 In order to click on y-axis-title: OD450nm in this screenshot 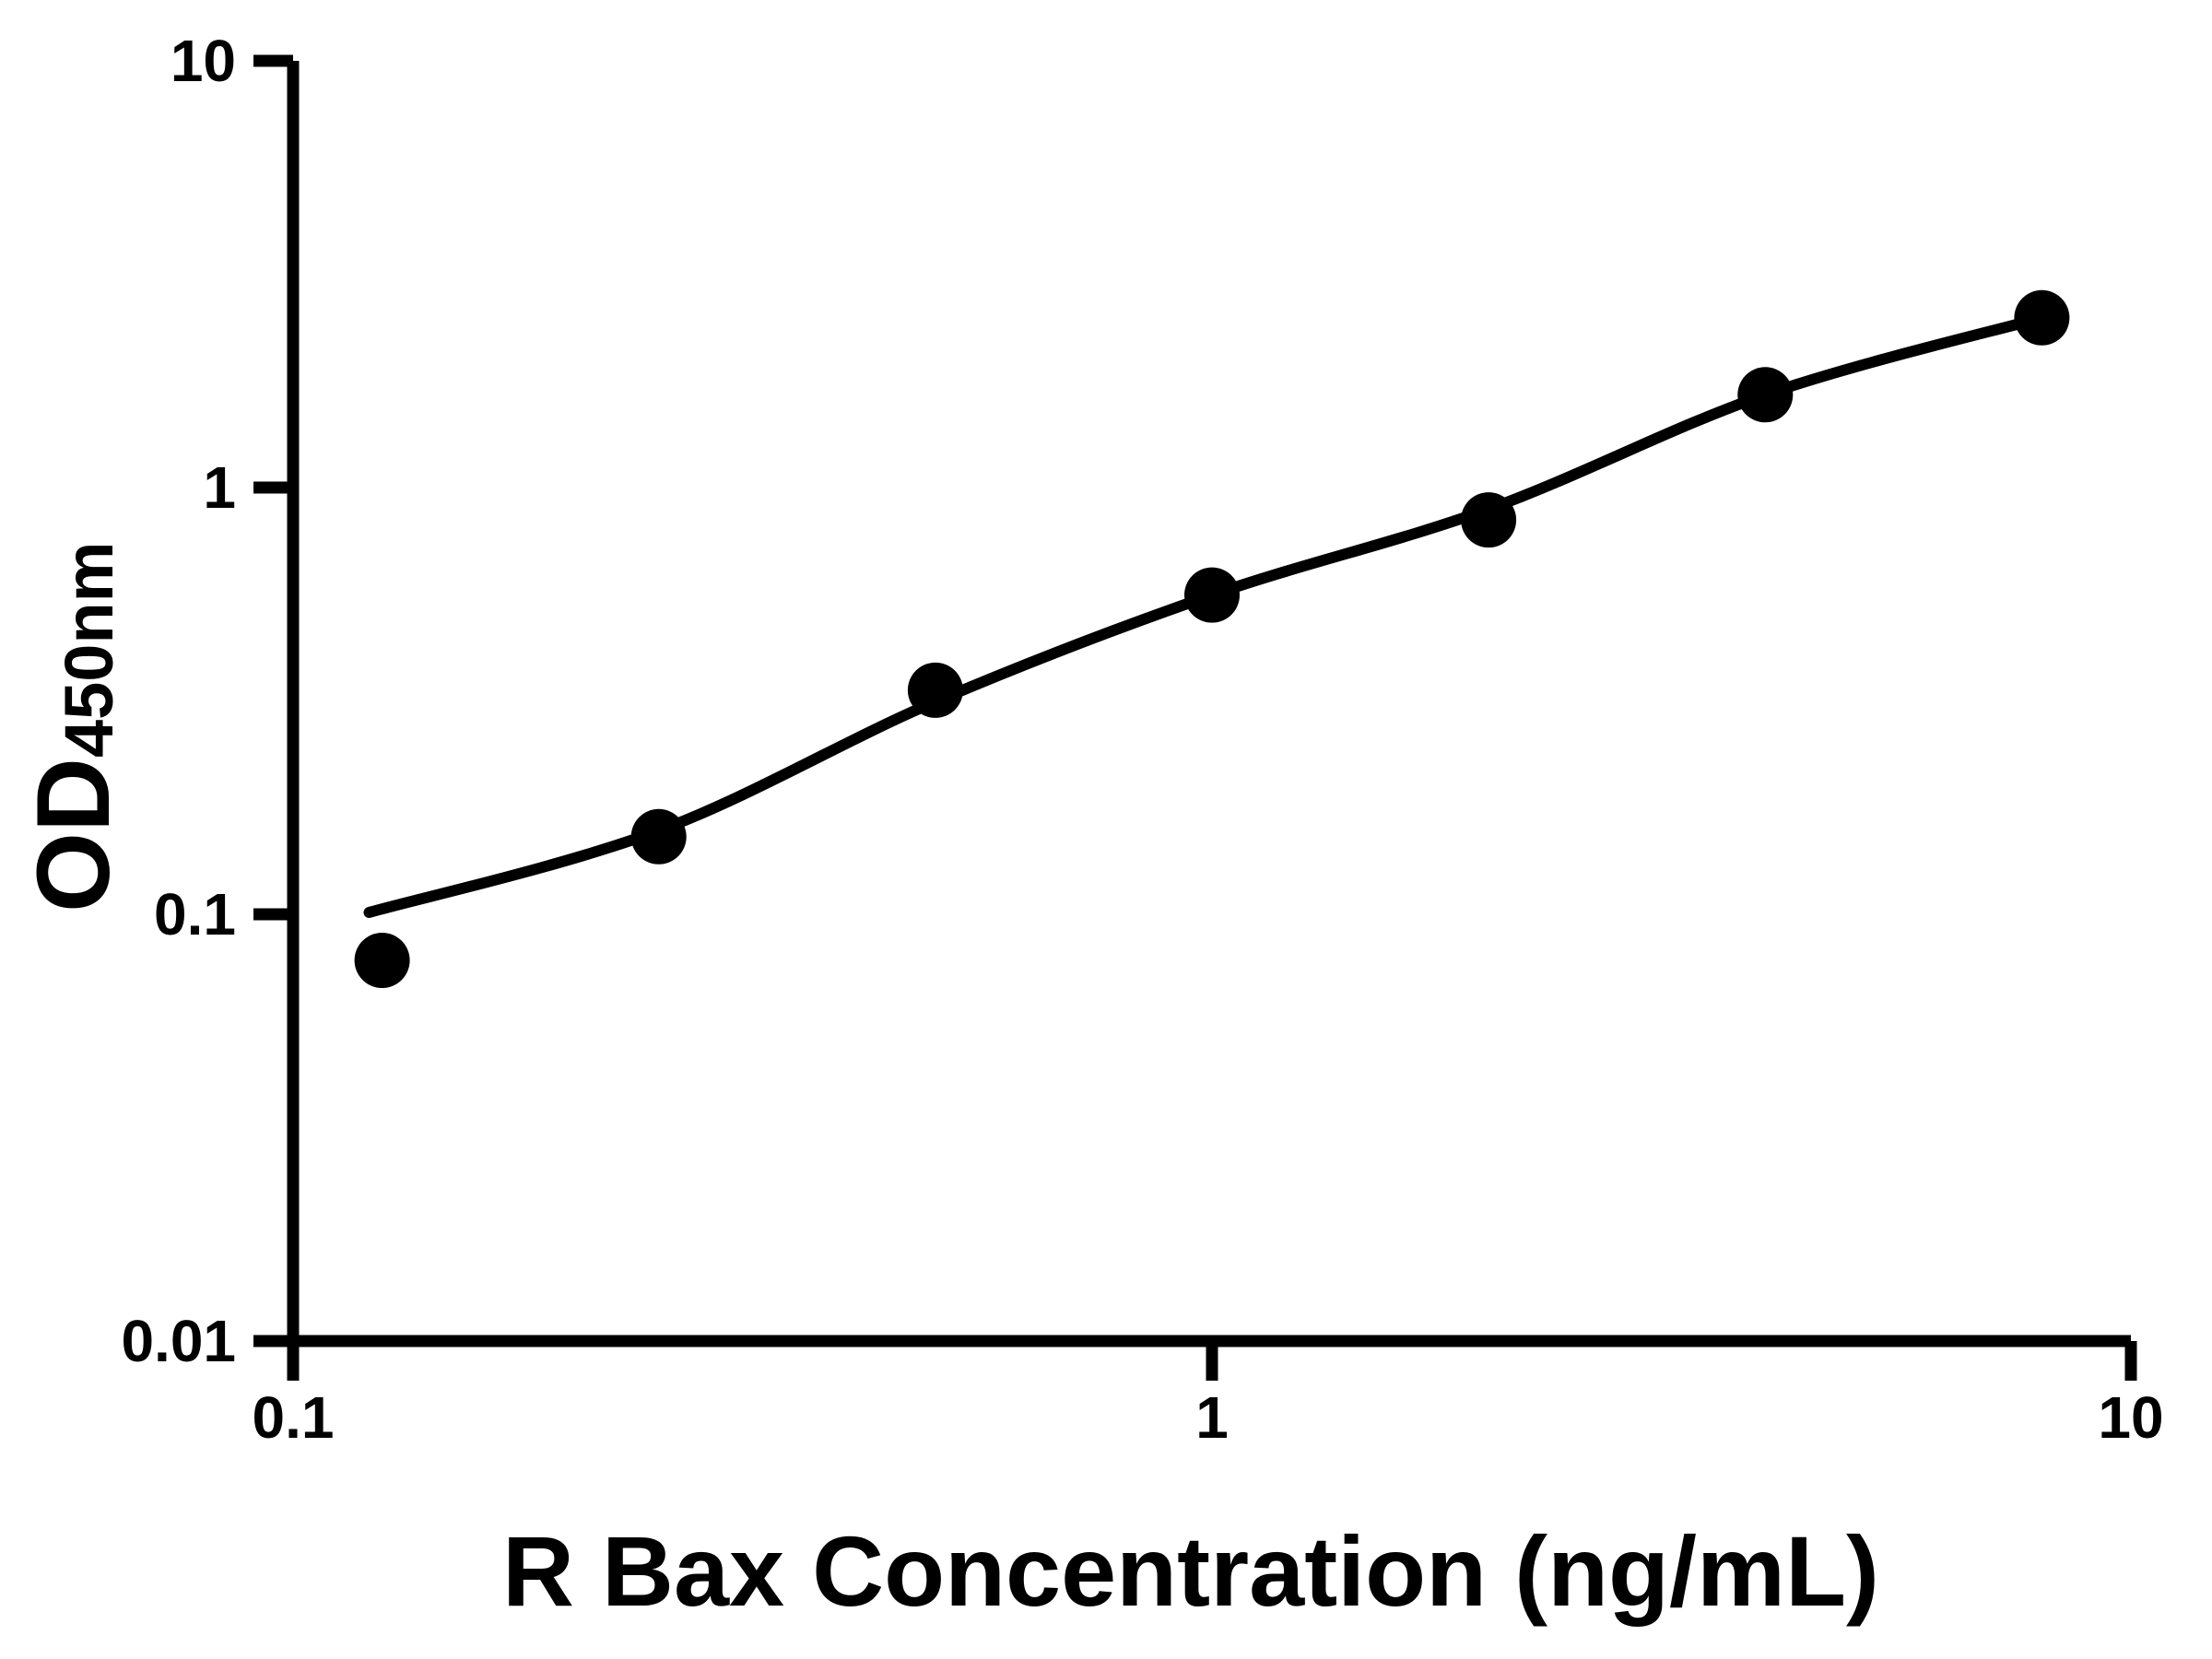, I will do `click(73, 727)`.